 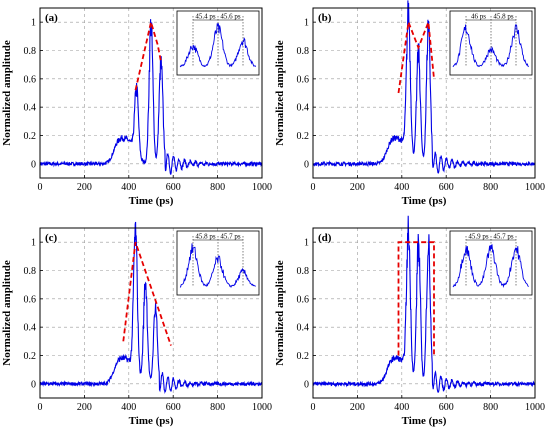 I want to click on panel-label: (c), so click(x=51, y=238).